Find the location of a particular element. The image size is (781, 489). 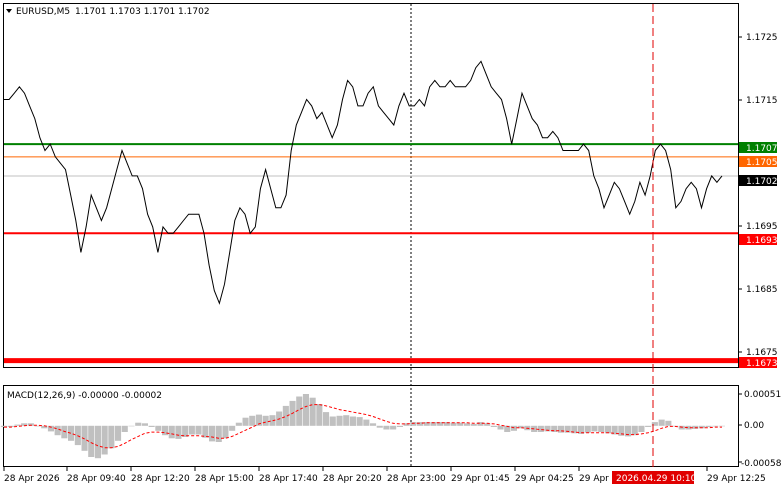

green-level-tag is located at coordinates (758, 147).